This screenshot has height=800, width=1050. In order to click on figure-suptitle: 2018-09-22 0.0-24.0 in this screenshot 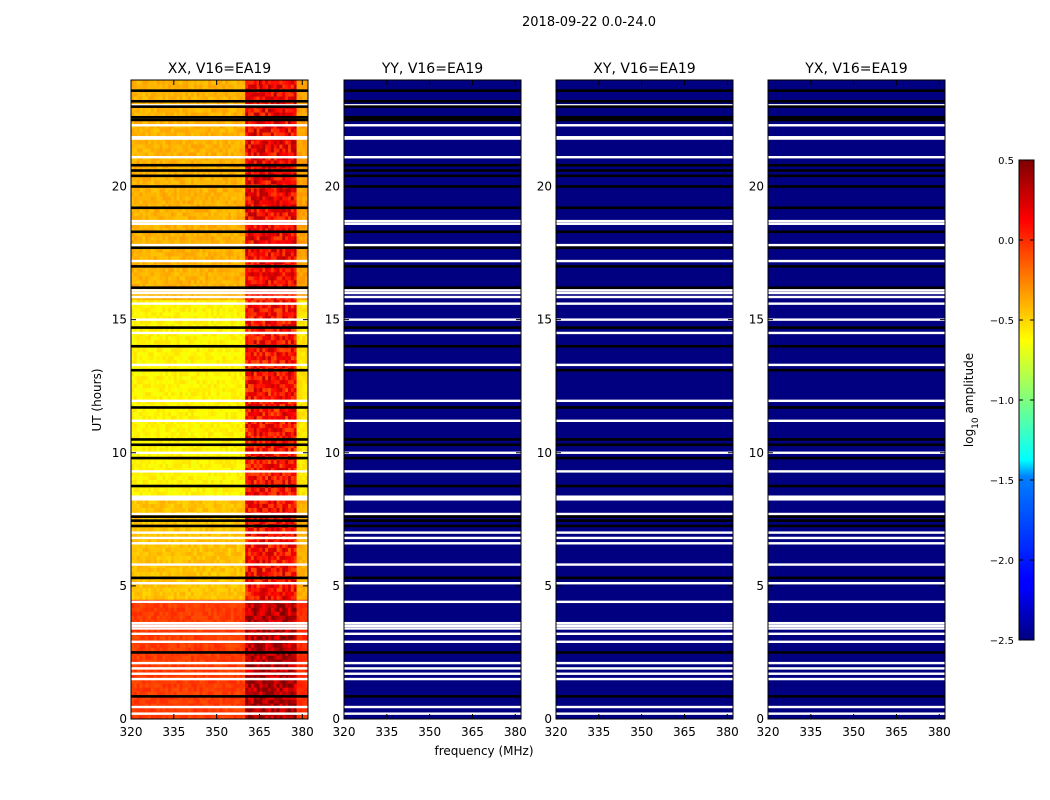, I will do `click(589, 22)`.